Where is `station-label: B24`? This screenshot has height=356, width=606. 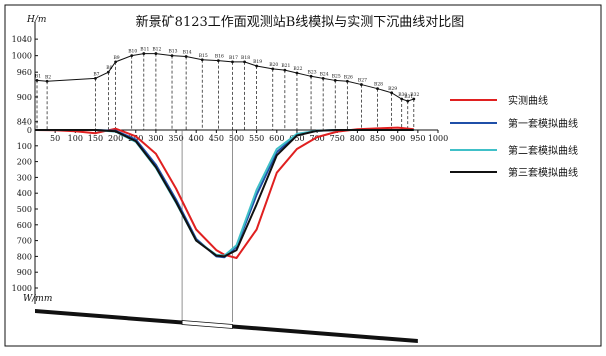 station-label: B24 is located at coordinates (324, 74).